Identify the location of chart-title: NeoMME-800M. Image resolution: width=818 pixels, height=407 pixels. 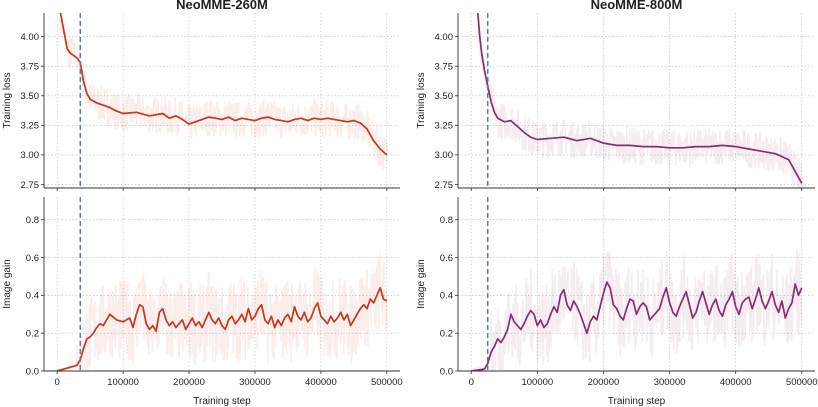
(637, 6).